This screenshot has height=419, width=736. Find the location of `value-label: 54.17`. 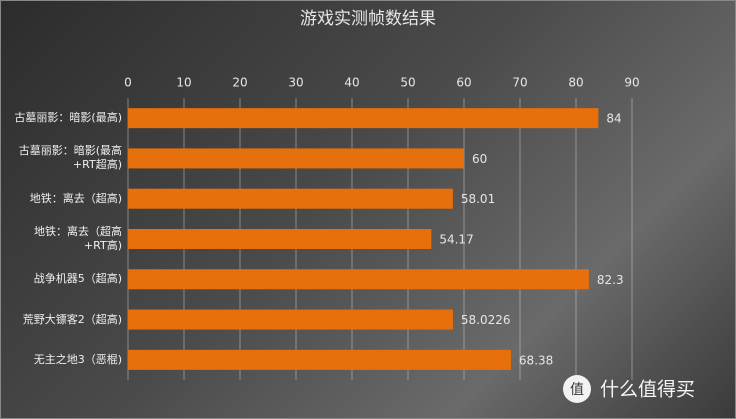

value-label: 54.17 is located at coordinates (456, 240).